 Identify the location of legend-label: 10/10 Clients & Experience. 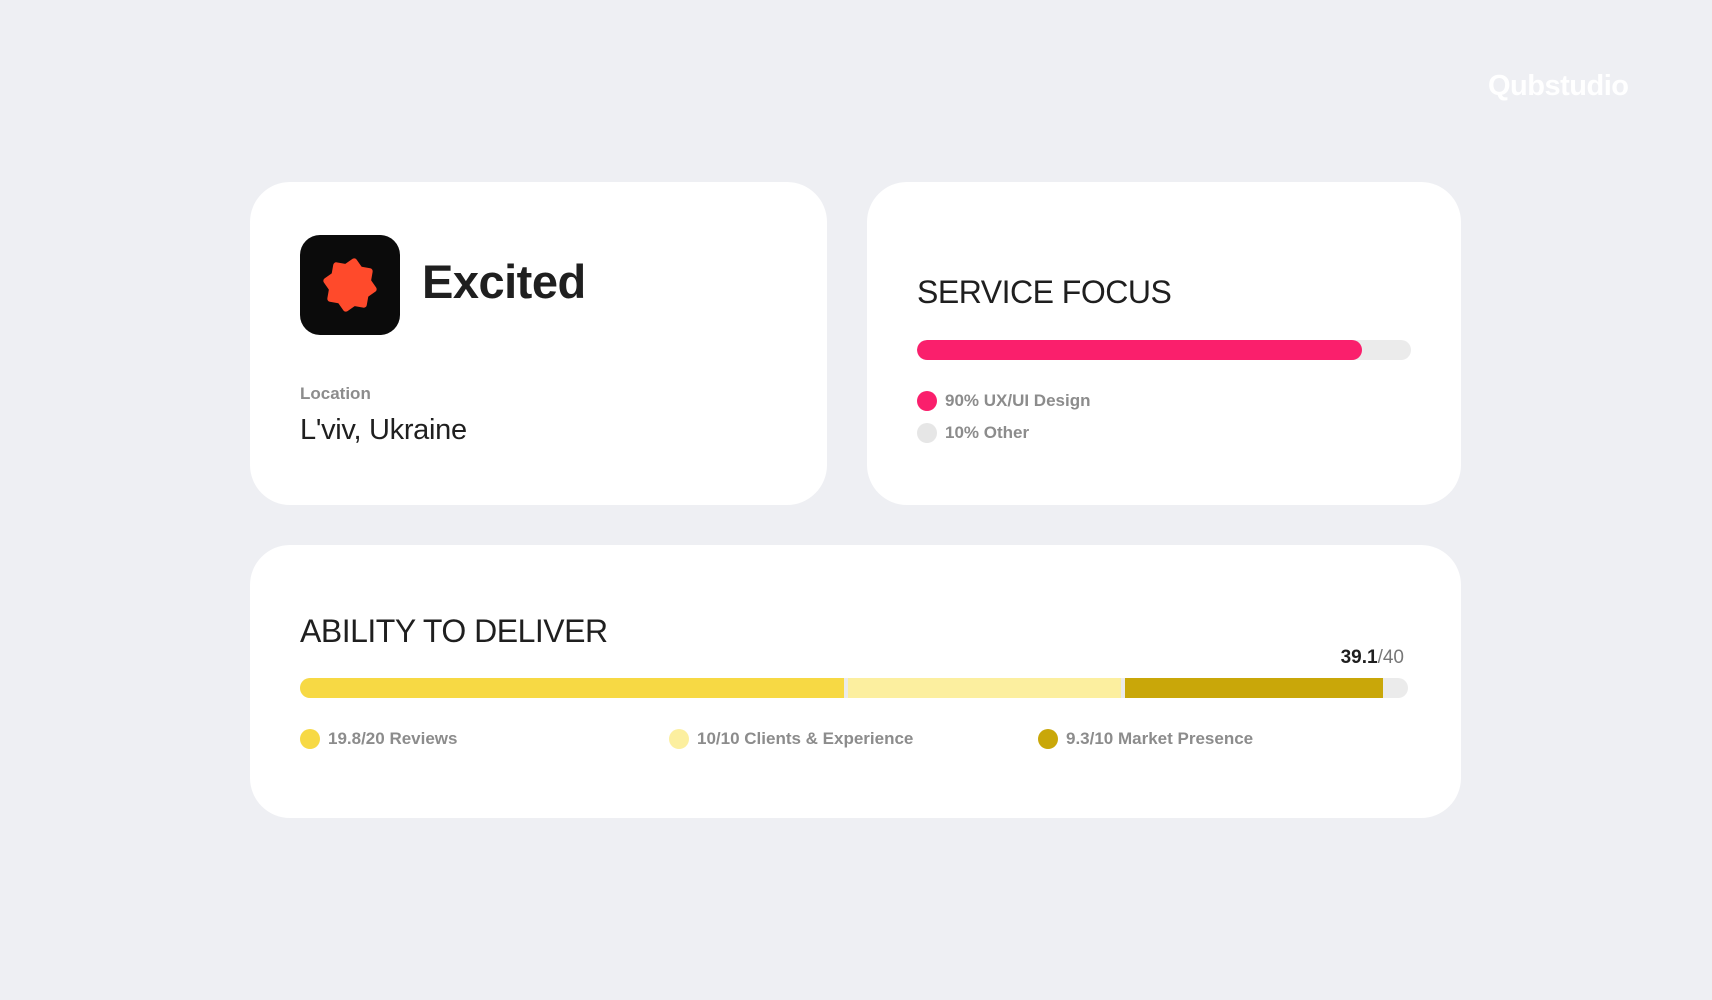
(805, 738).